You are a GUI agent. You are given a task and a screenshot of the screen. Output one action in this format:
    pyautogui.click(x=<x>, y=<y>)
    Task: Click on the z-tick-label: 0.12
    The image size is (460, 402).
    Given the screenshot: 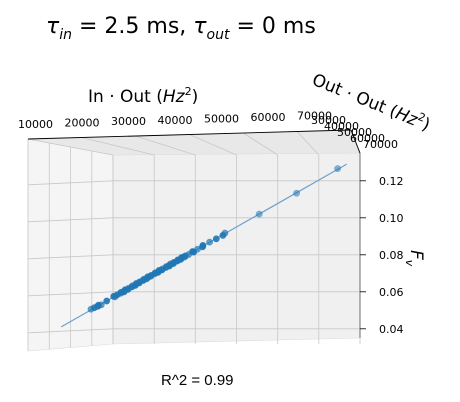 What is the action you would take?
    pyautogui.click(x=391, y=181)
    